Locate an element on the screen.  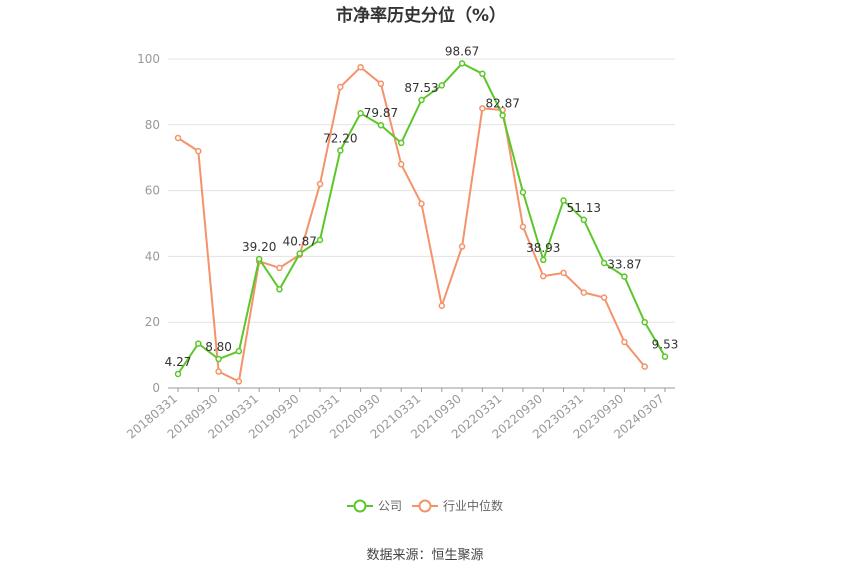
legend-label-industry: 行业中位数 is located at coordinates (473, 505).